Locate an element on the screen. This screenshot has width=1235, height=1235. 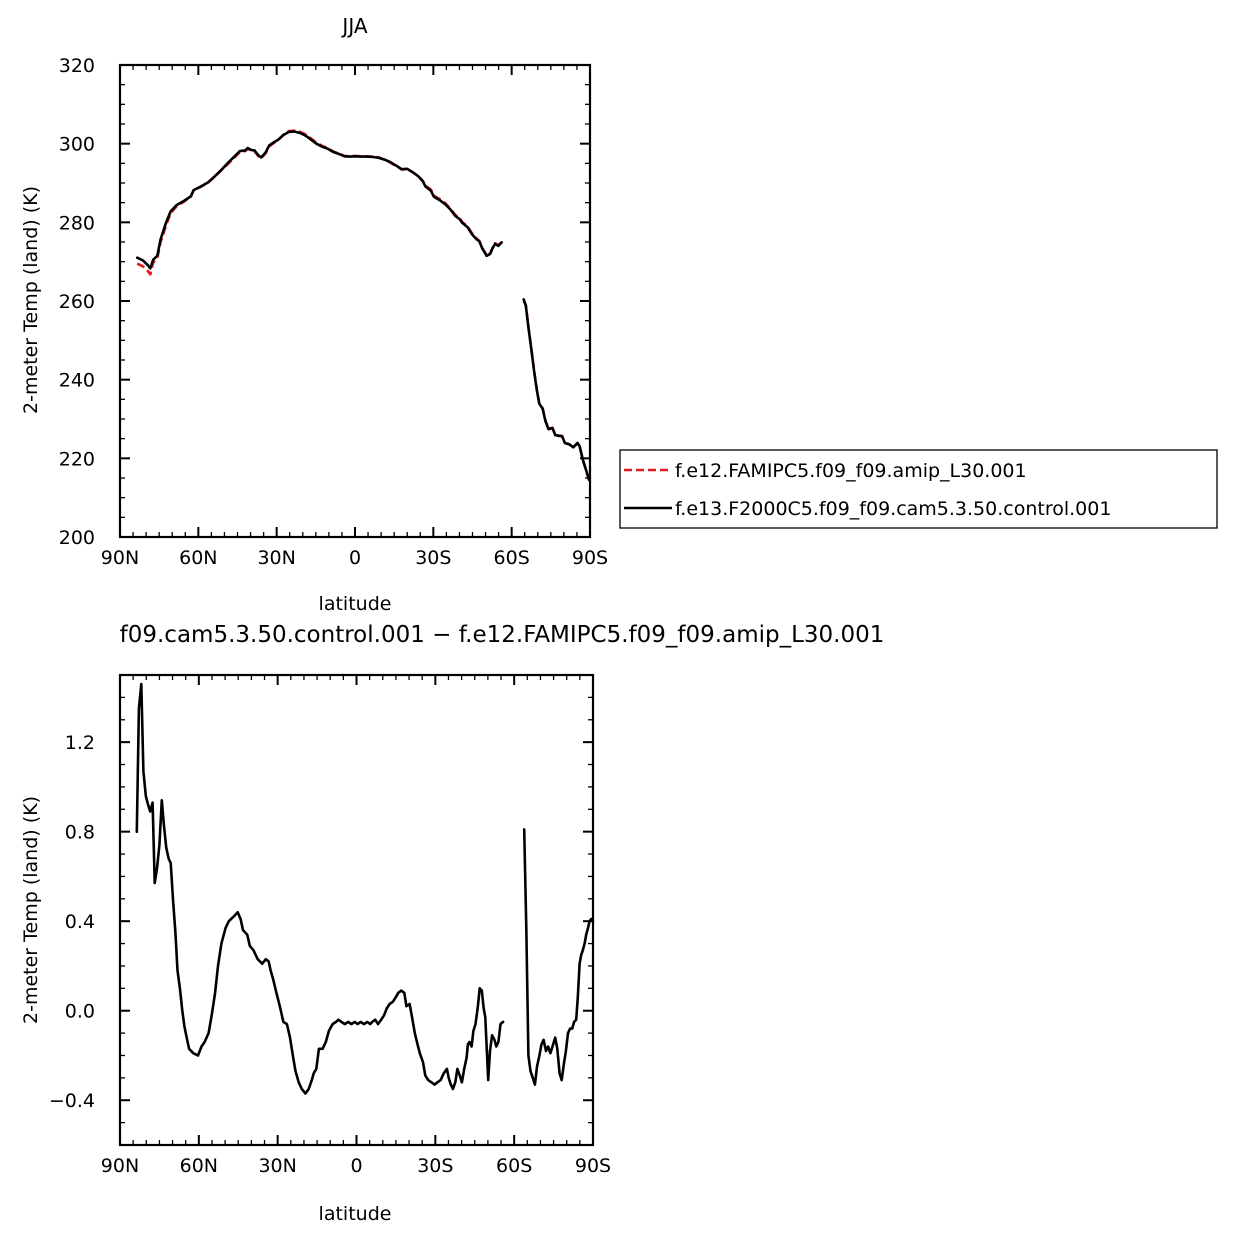
chart-top-x-tick-label: 0 is located at coordinates (355, 558).